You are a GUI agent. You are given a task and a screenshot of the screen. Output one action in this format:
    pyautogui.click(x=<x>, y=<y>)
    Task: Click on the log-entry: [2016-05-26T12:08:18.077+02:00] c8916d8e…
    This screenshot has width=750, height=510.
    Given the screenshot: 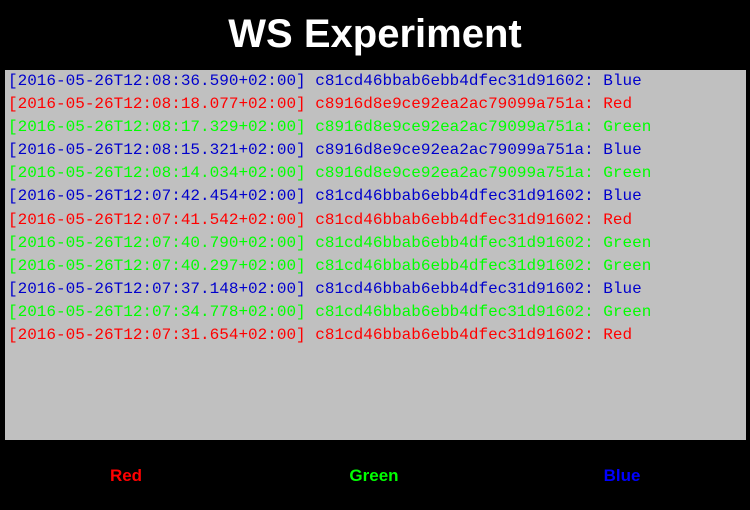 What is the action you would take?
    pyautogui.click(x=320, y=104)
    